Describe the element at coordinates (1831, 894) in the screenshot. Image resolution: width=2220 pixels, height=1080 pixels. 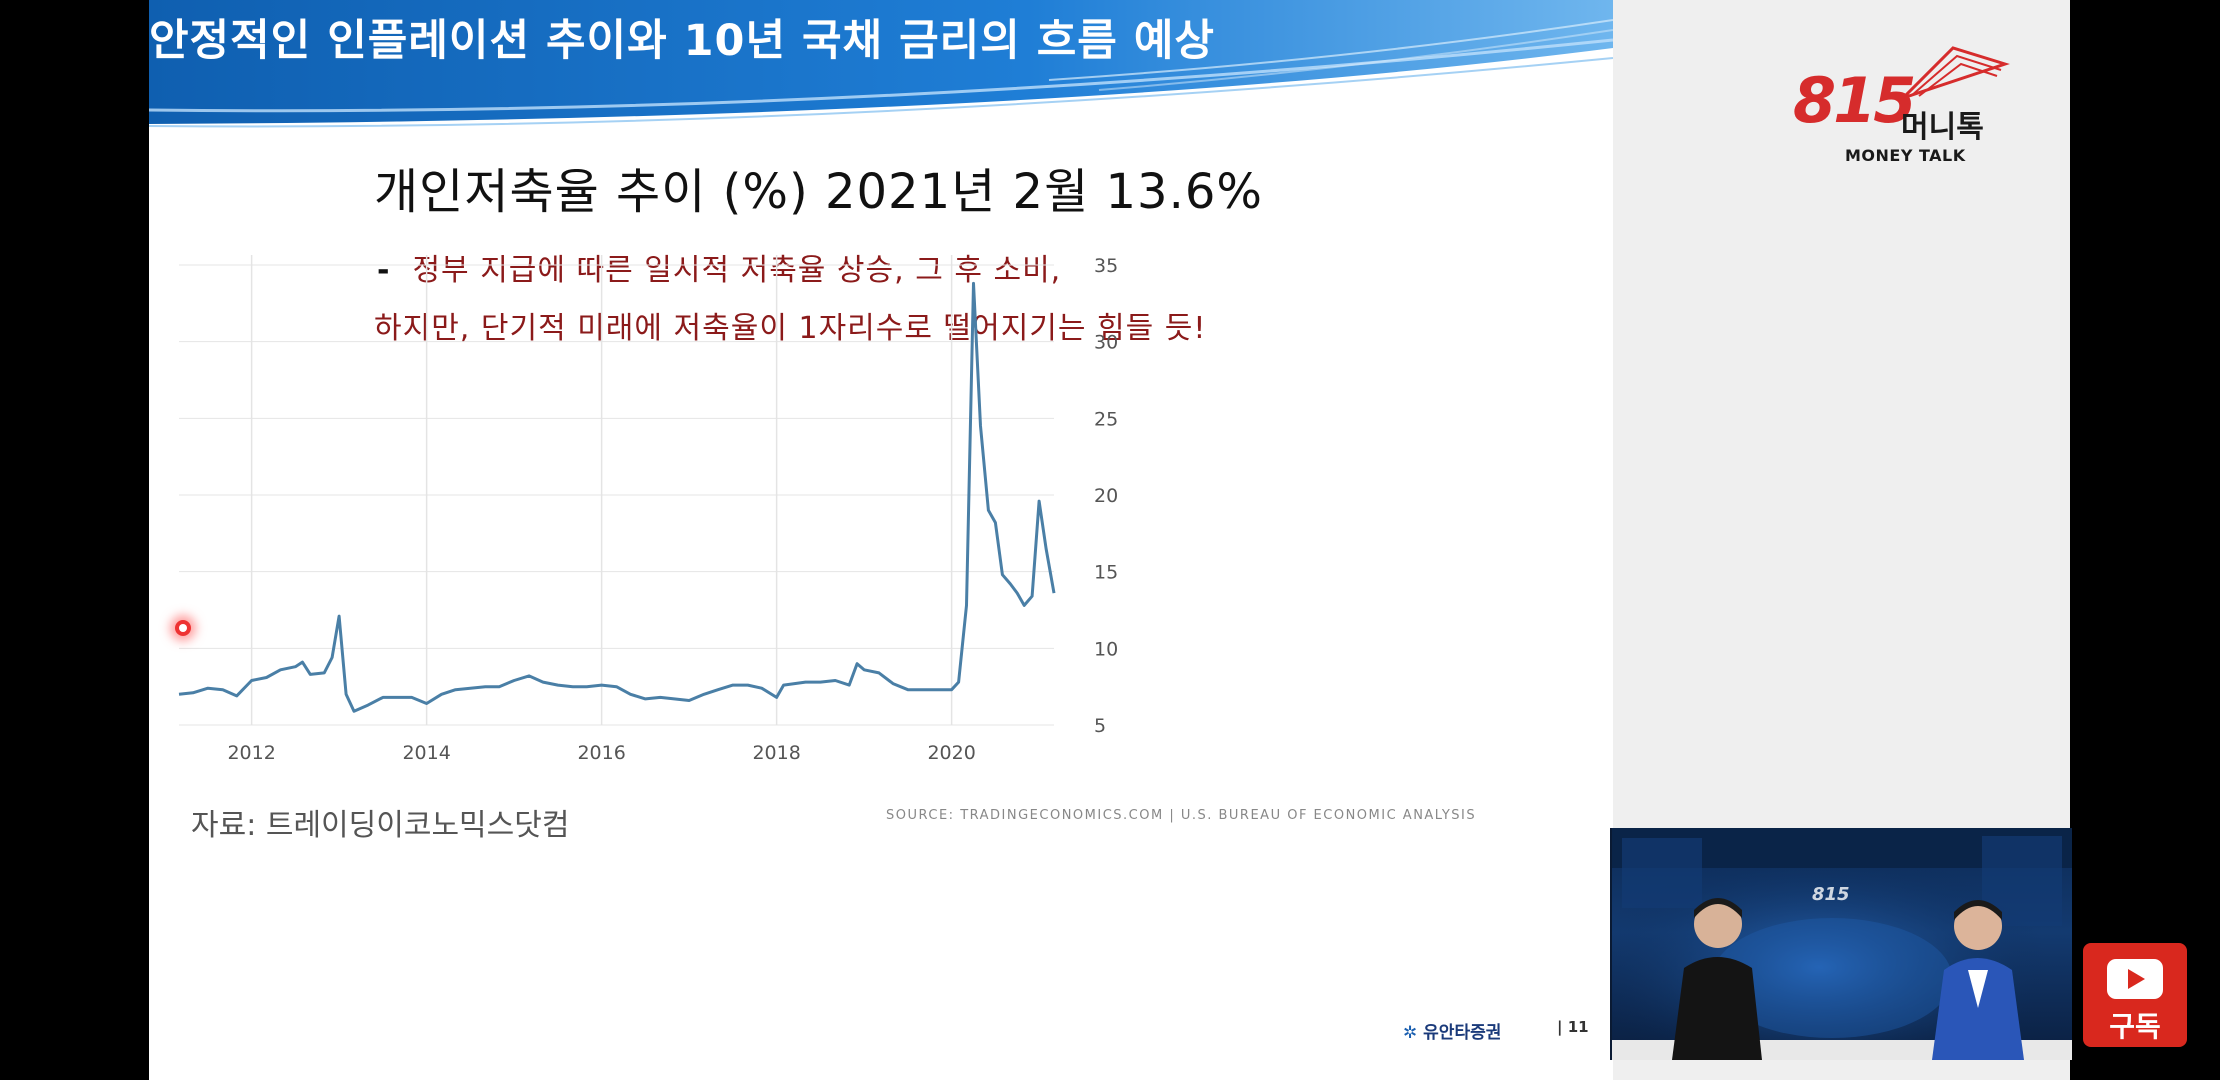
I see `svg-text: 815` at that location.